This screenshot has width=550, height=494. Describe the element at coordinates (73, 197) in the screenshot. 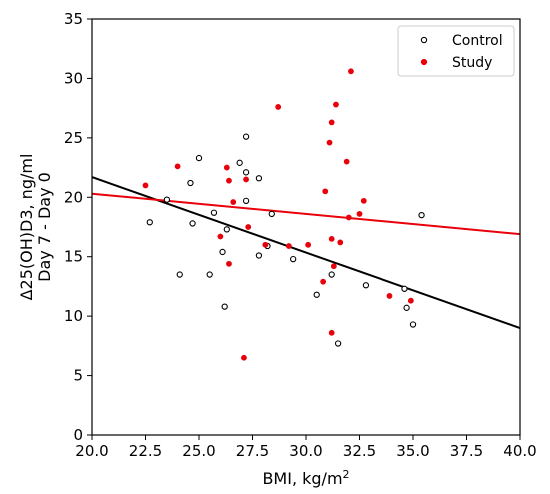

I see `y-tick-label: 20` at that location.